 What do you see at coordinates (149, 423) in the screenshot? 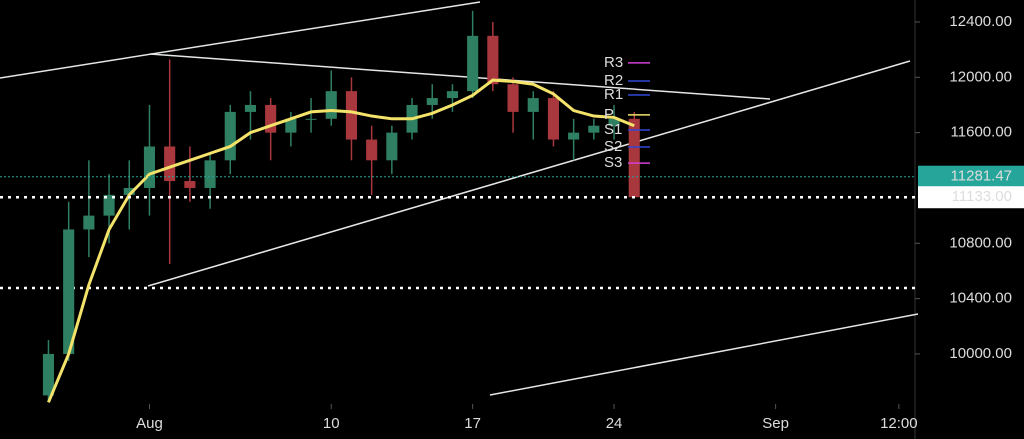
I see `x-tick-label: Aug` at bounding box center [149, 423].